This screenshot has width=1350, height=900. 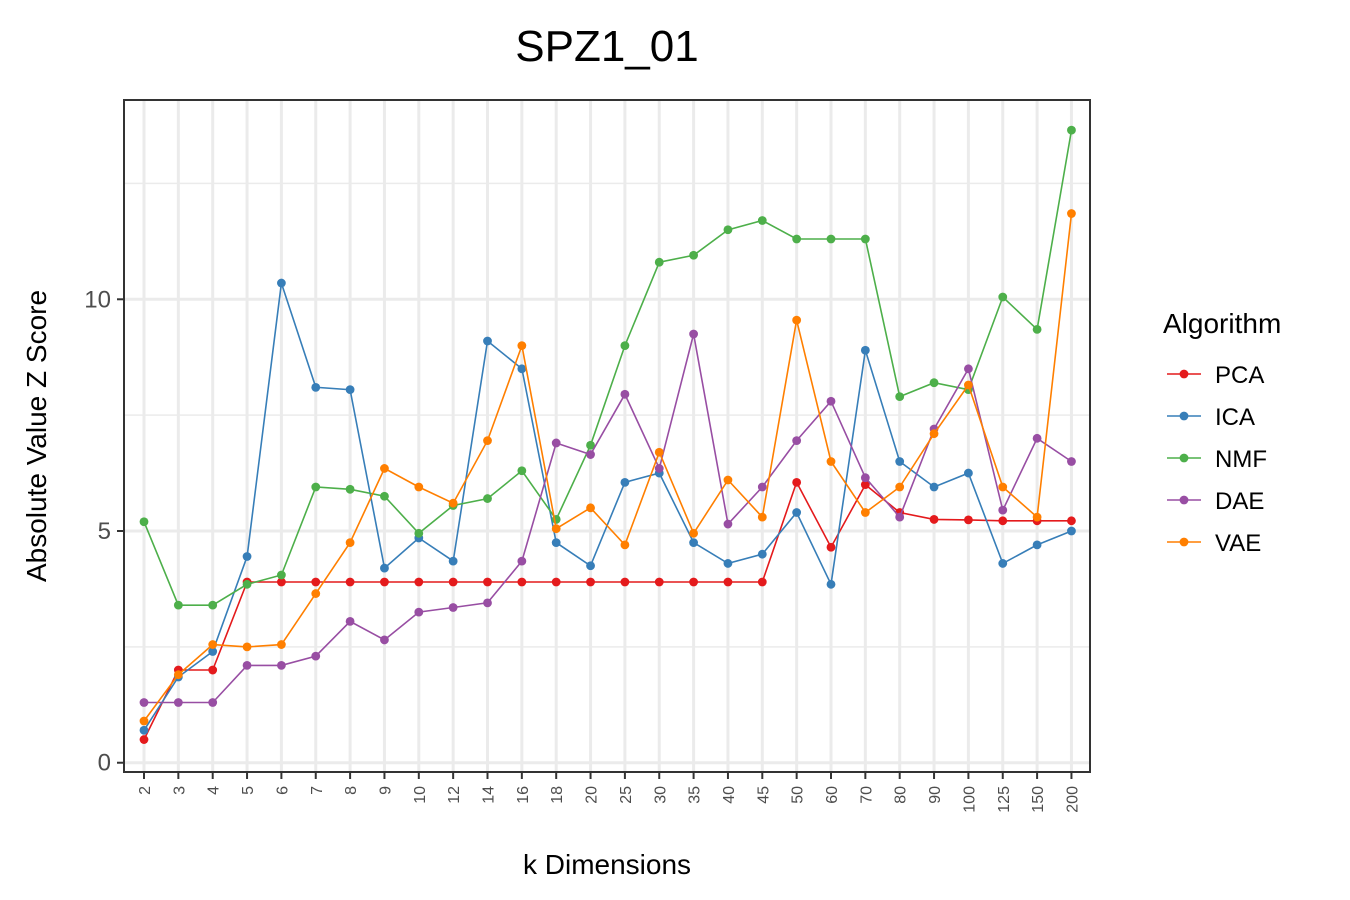 What do you see at coordinates (969, 799) in the screenshot?
I see `x-tick-label: 100` at bounding box center [969, 799].